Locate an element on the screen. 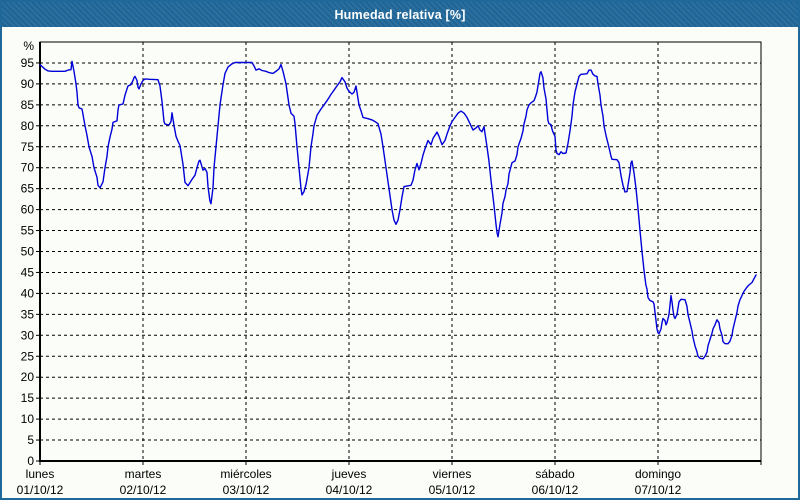 The height and width of the screenshot is (500, 800). x-date-label: 03/10/12 is located at coordinates (246, 490).